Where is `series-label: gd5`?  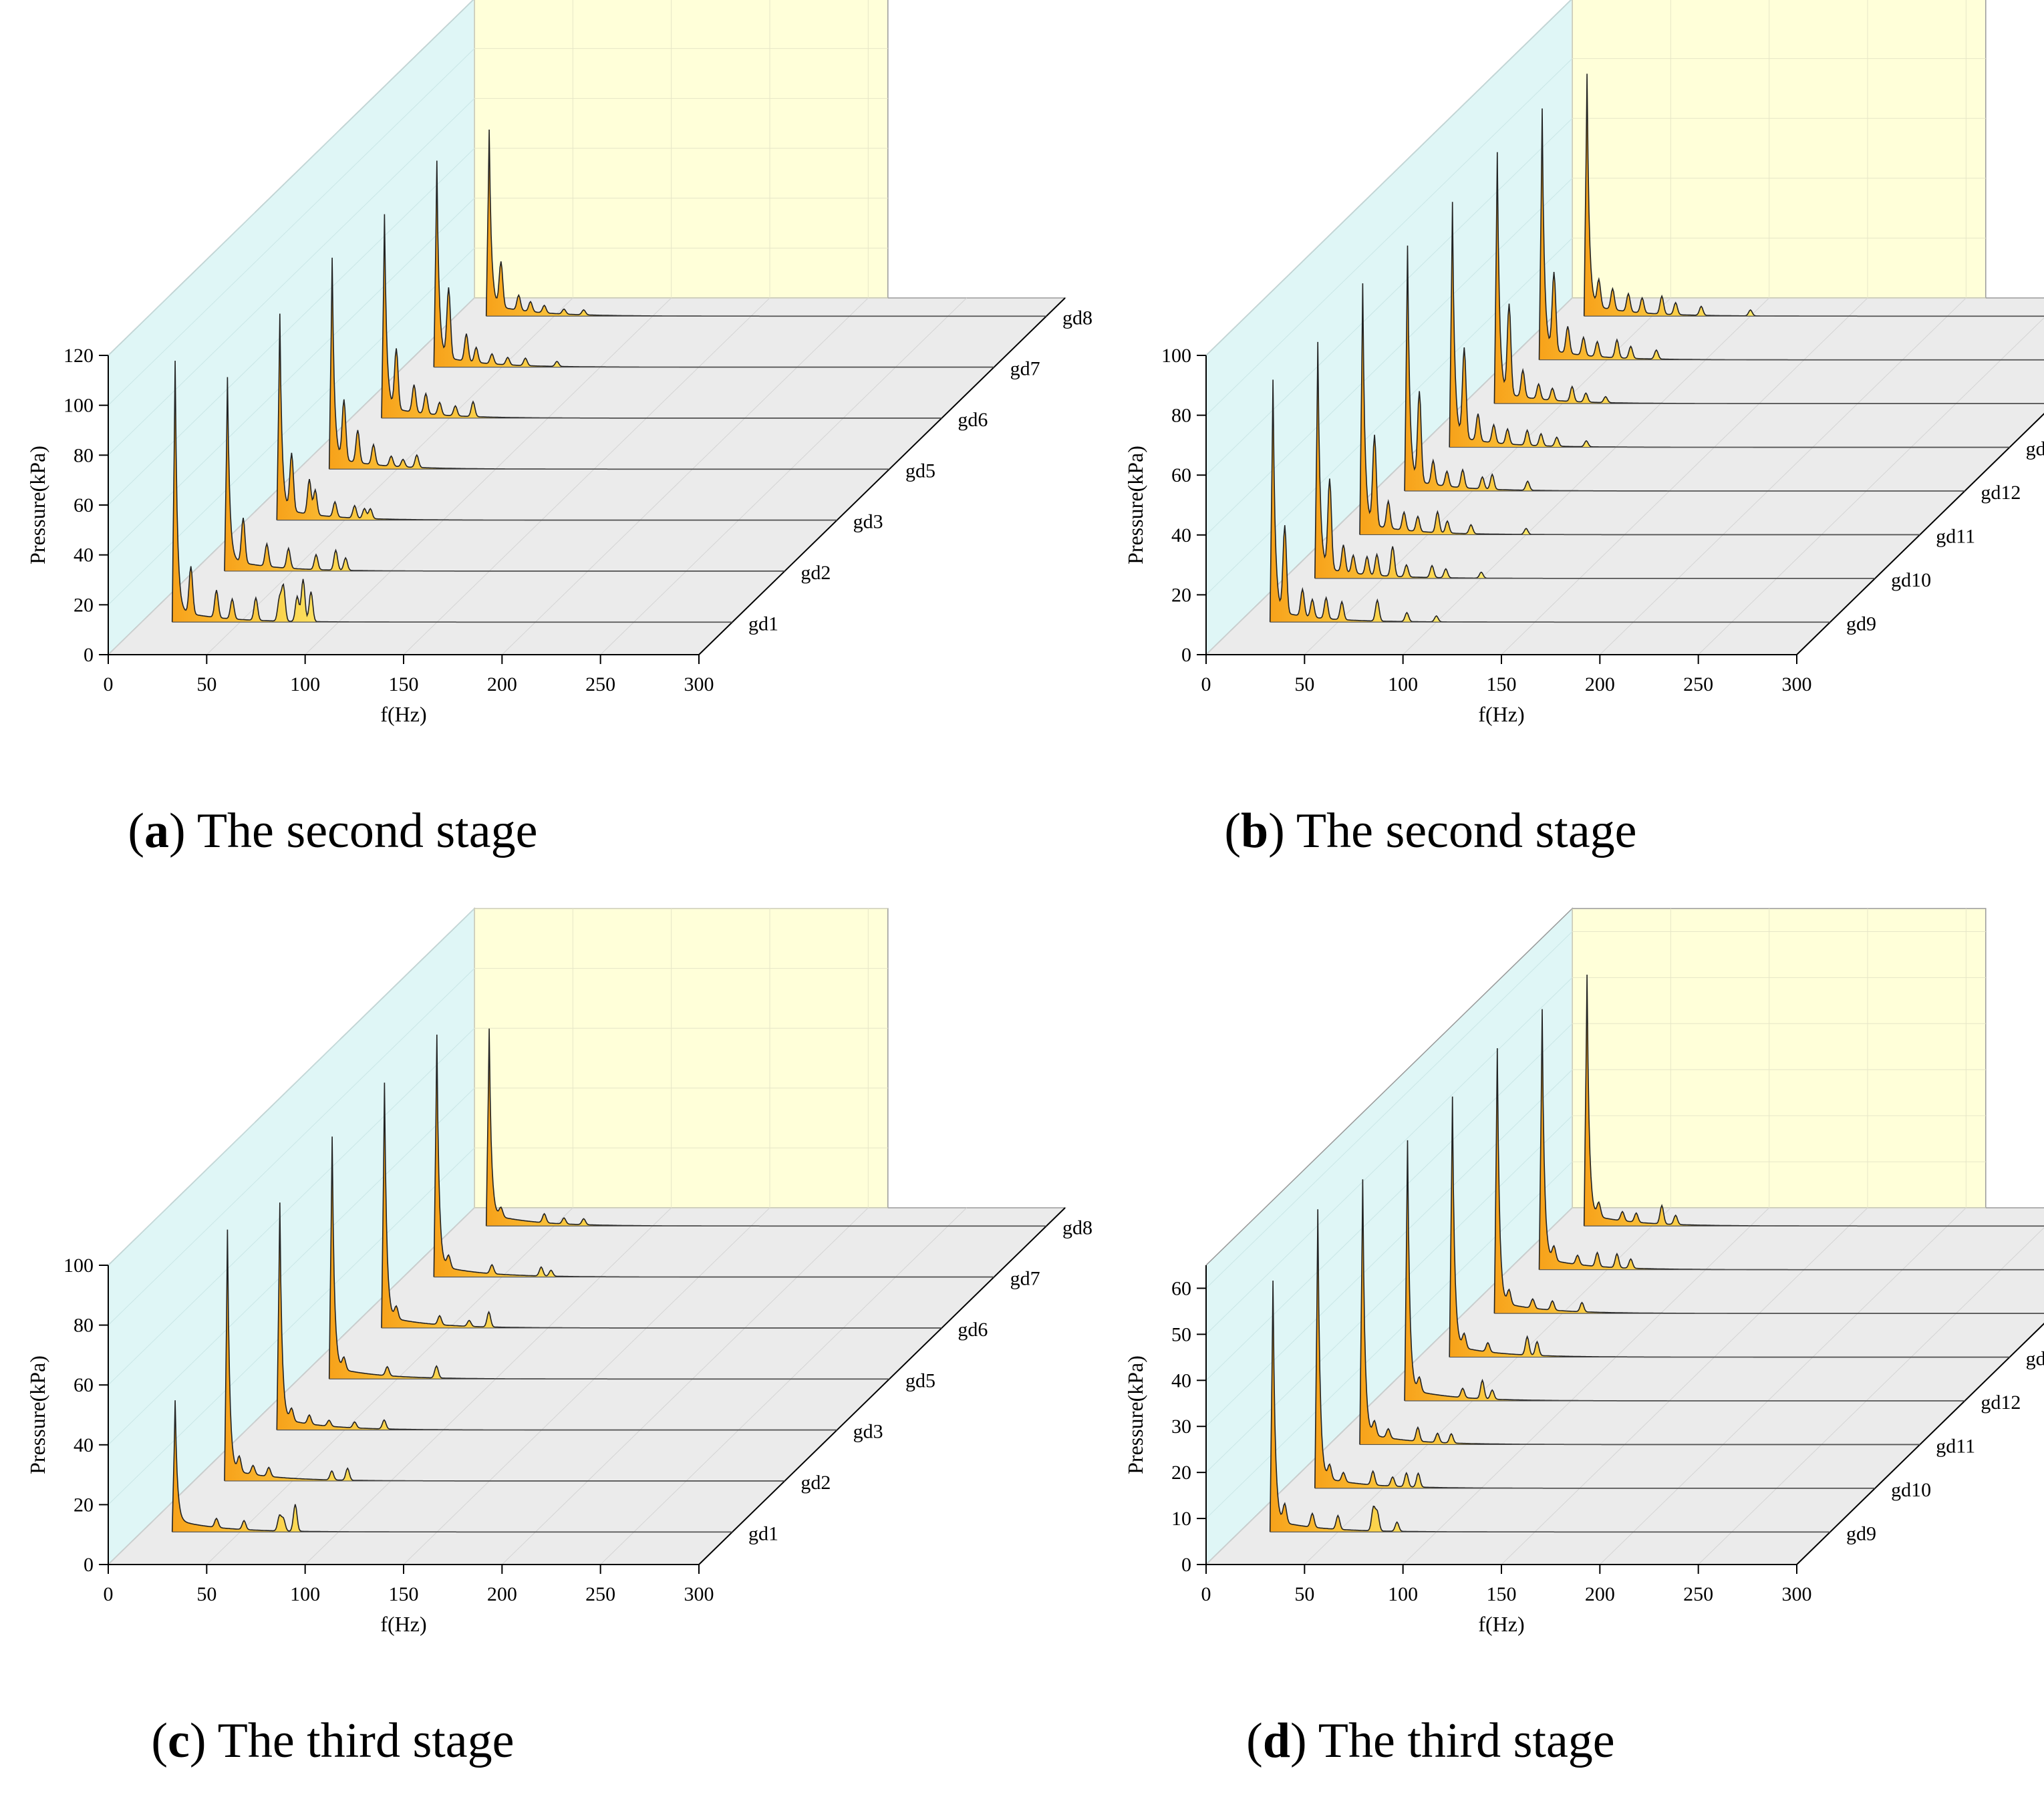 series-label: gd5 is located at coordinates (920, 1380).